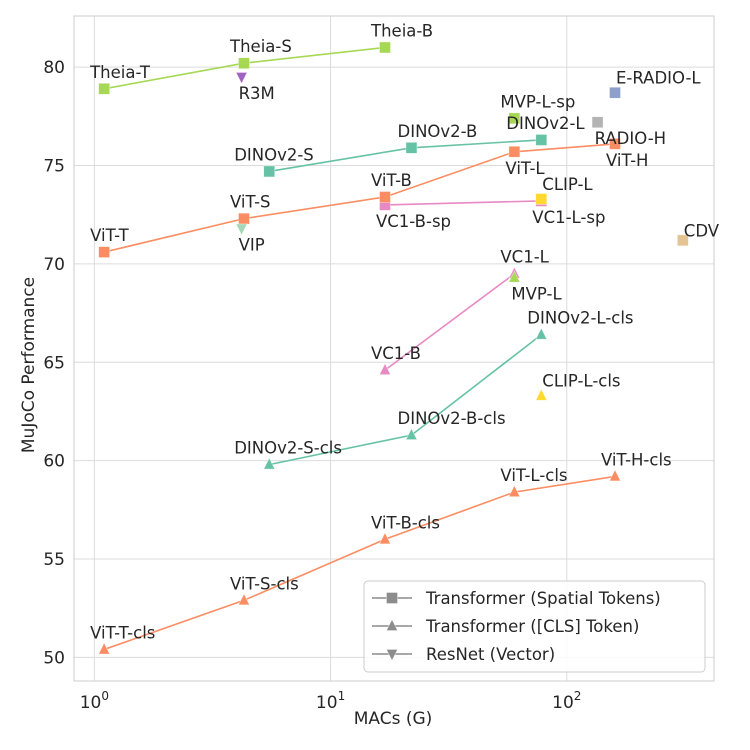 This screenshot has height=750, width=750. I want to click on point-label: ViT-L, so click(525, 168).